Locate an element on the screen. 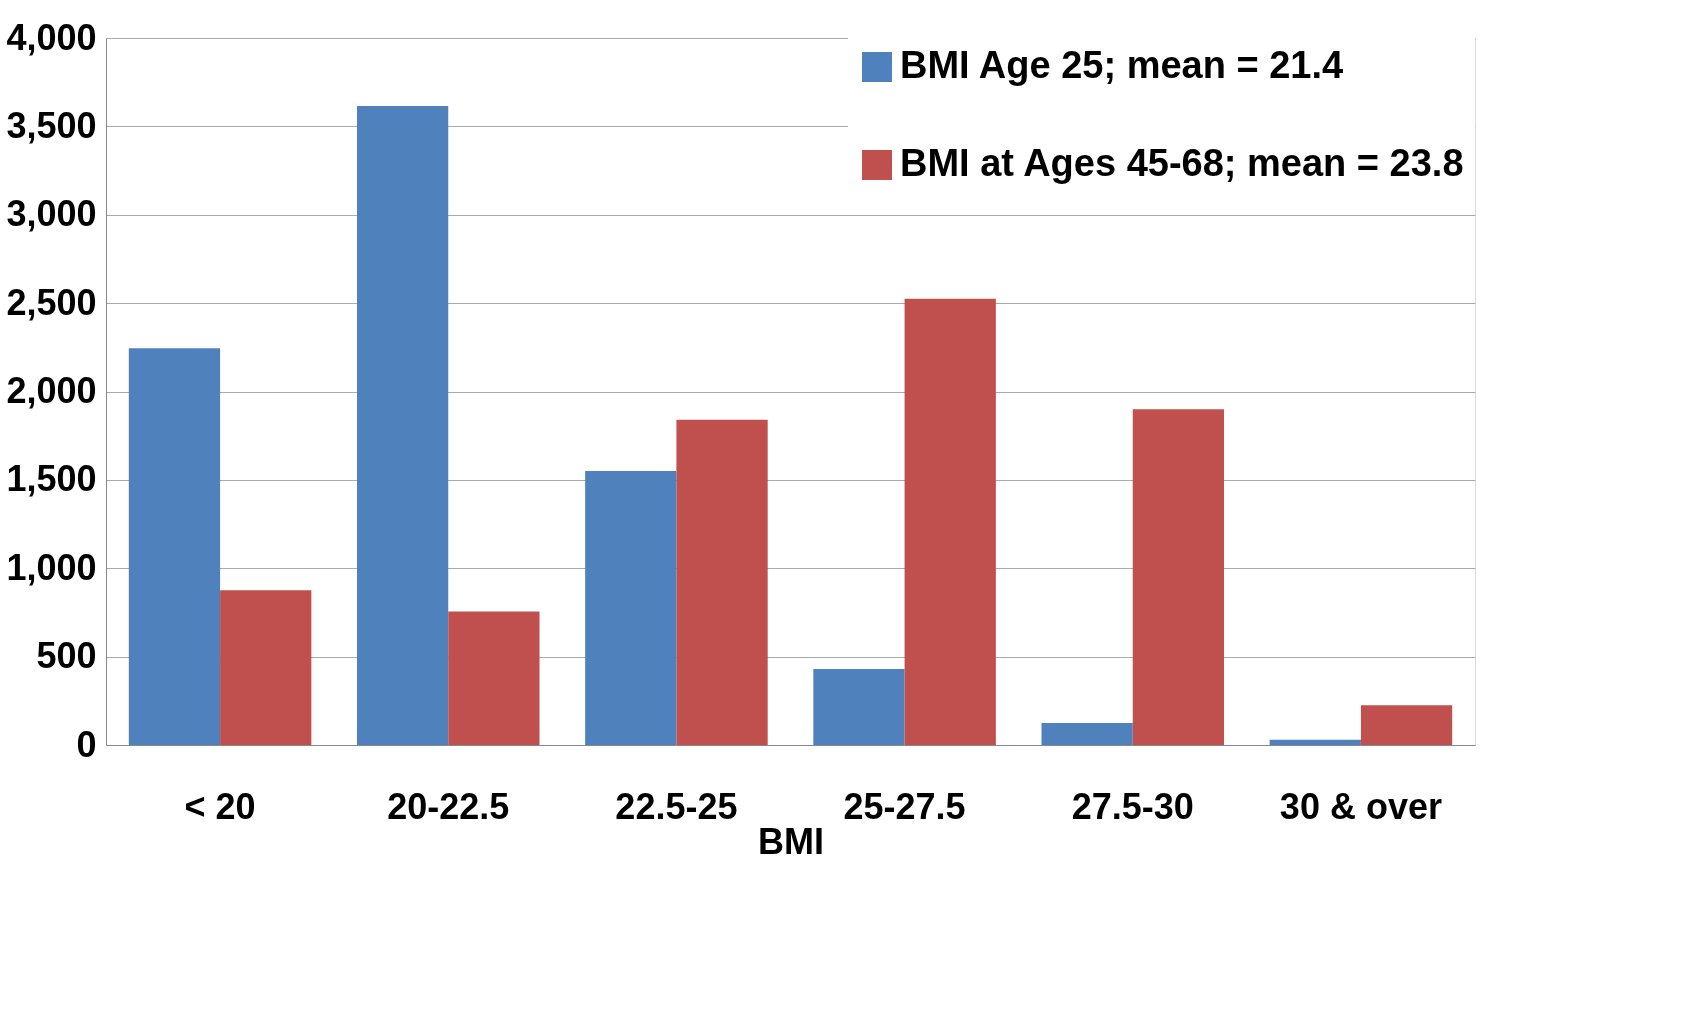  x-tick-label: 30 & over is located at coordinates (1360, 806).